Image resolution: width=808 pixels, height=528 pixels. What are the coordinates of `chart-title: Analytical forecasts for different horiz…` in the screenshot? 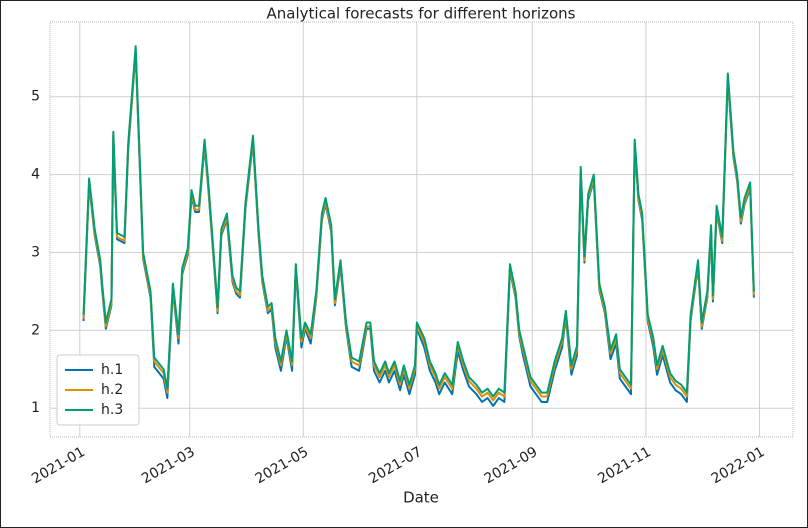 It's located at (421, 14).